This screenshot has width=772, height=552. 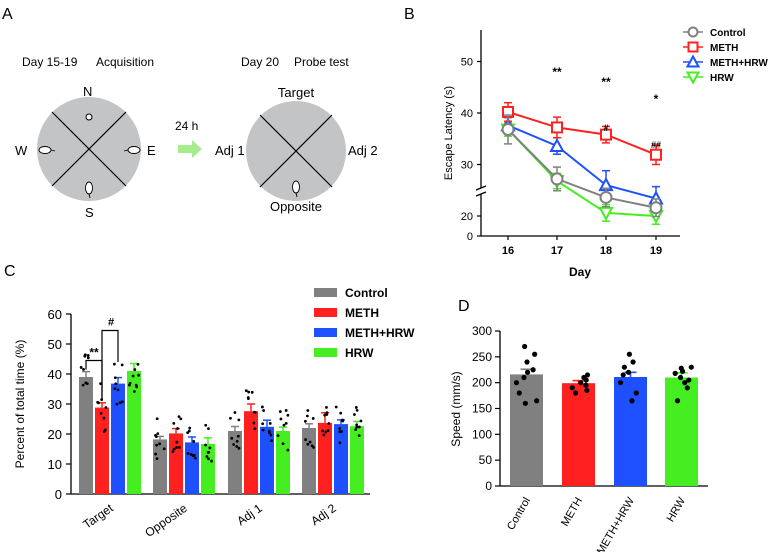 I want to click on significance-bracket, so click(x=110, y=364).